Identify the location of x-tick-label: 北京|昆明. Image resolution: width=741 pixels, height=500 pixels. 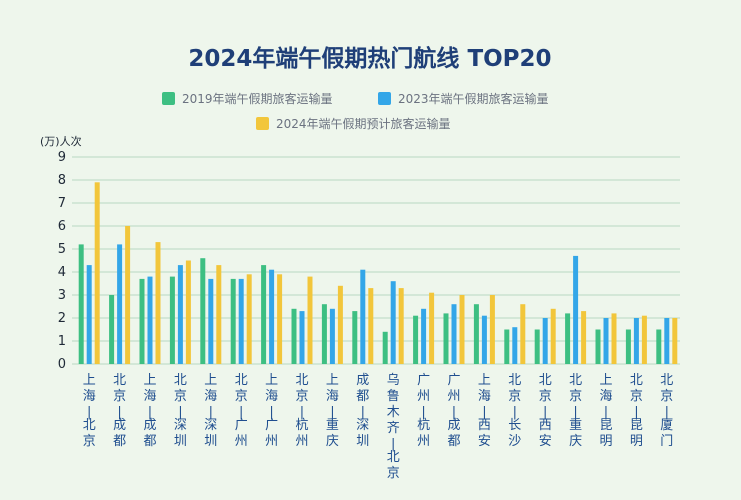
(636, 411).